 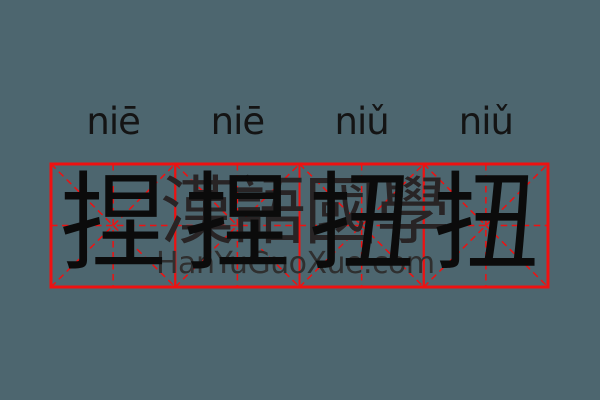 What do you see at coordinates (113, 121) in the screenshot?
I see `pinyin-syllable-1: niē` at bounding box center [113, 121].